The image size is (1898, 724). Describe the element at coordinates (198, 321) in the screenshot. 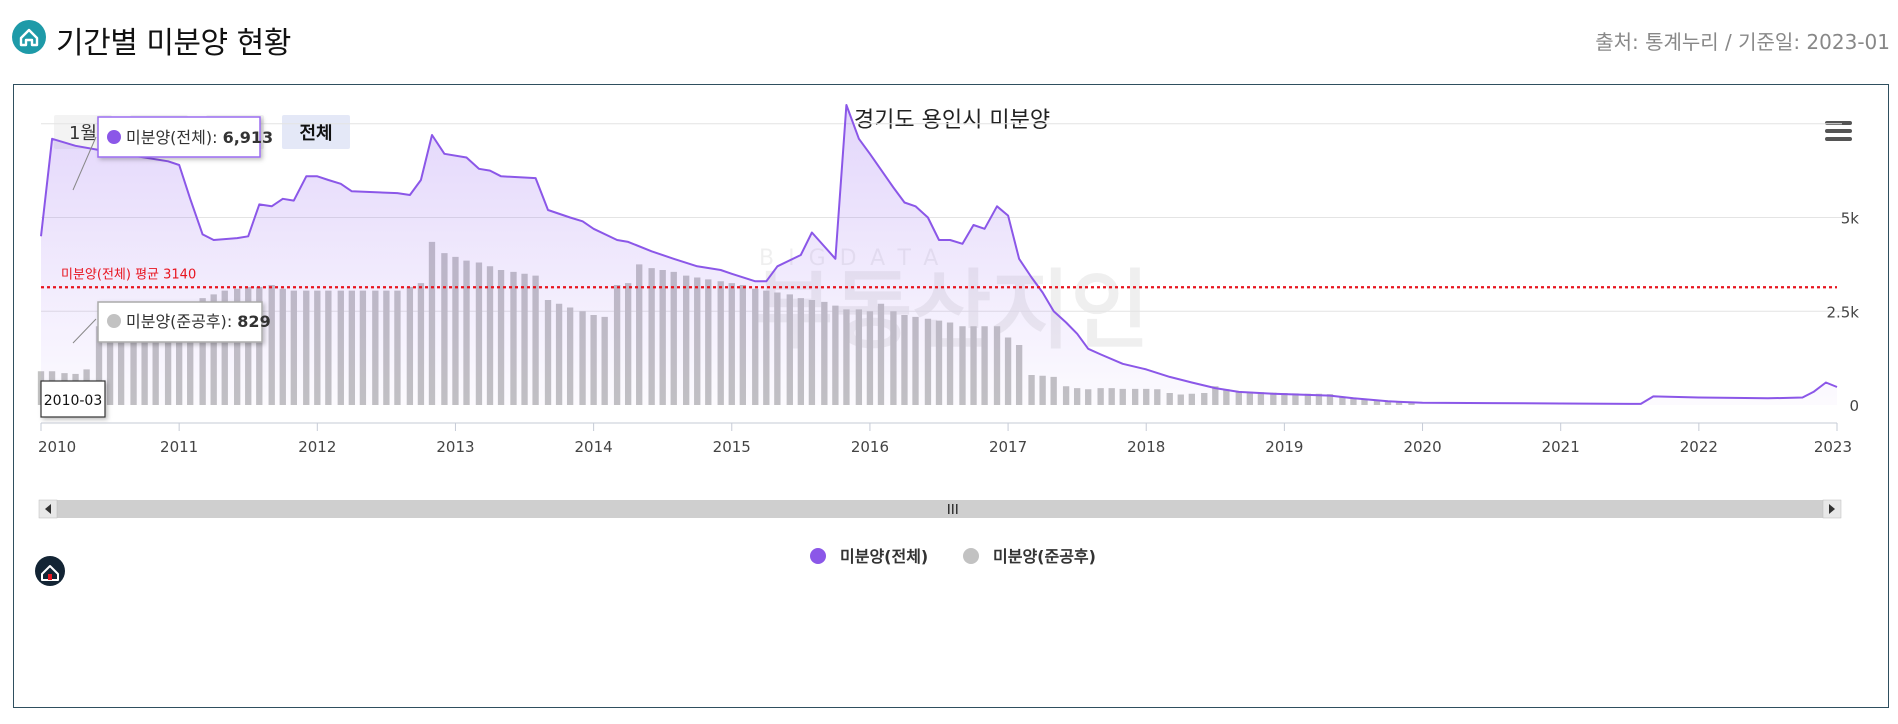

I see `tooltip-completed-label: 미분양(준공후): 829` at that location.